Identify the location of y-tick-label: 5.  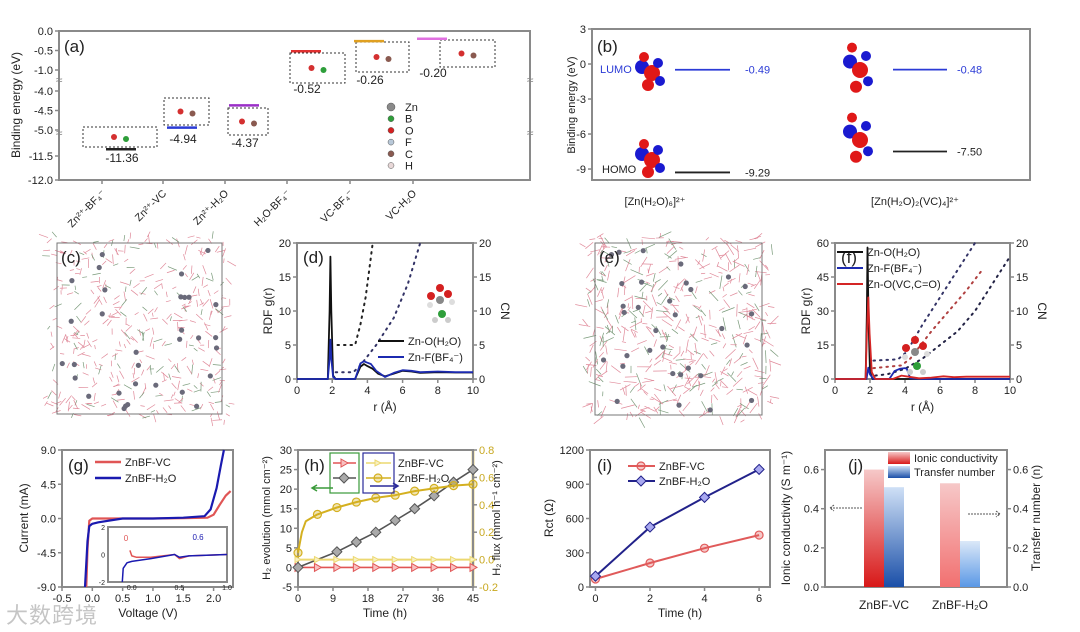
(289, 549).